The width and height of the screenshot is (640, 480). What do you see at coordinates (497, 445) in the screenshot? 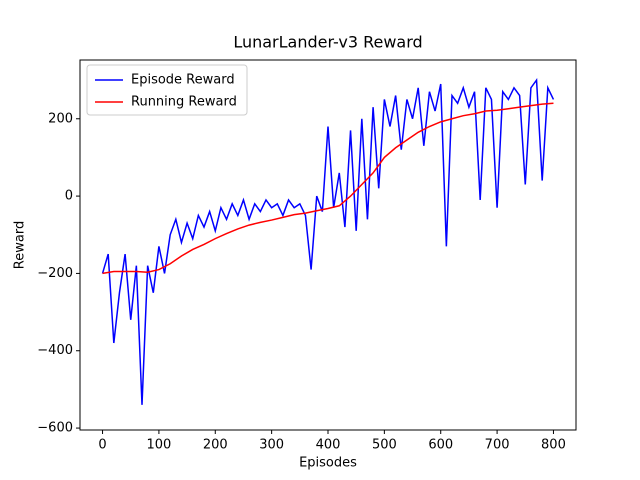
I see `x-tick-label: 700` at bounding box center [497, 445].